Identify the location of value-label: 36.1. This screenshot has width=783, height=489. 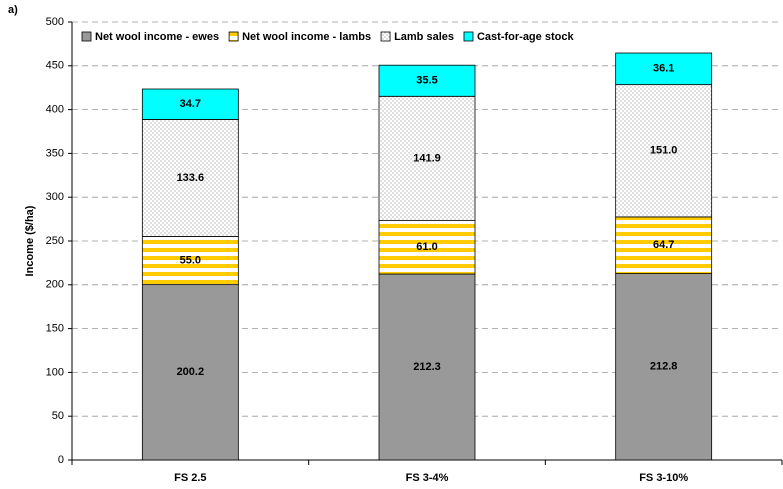
(663, 69).